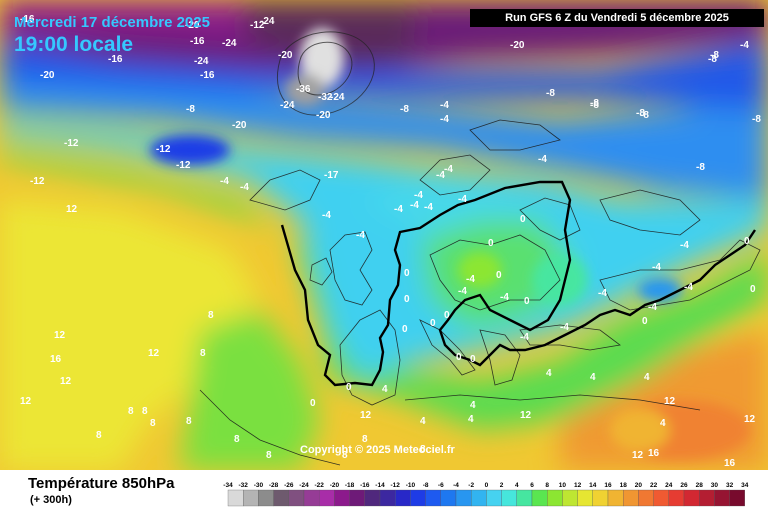  I want to click on legend-tick-label: -14, so click(380, 485).